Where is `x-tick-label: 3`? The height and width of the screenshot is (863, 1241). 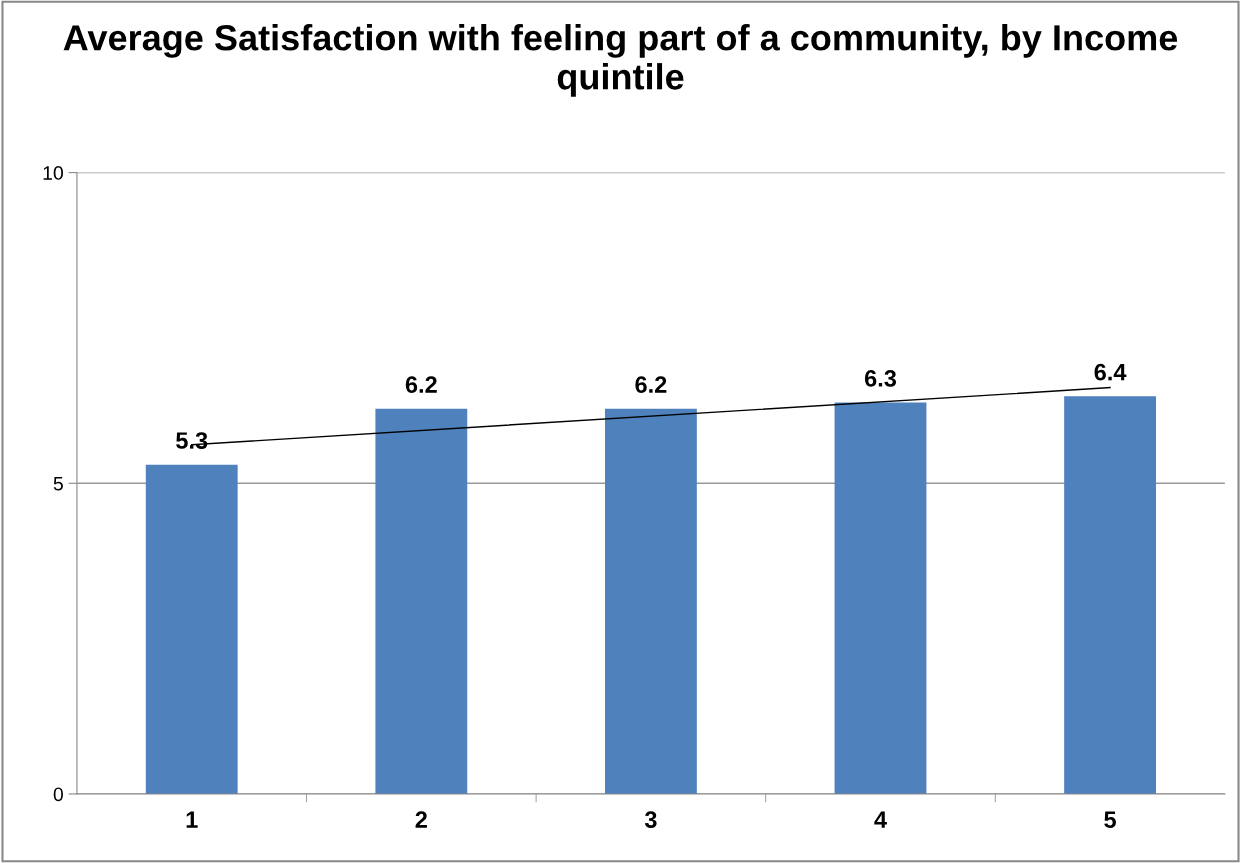
x-tick-label: 3 is located at coordinates (650, 819).